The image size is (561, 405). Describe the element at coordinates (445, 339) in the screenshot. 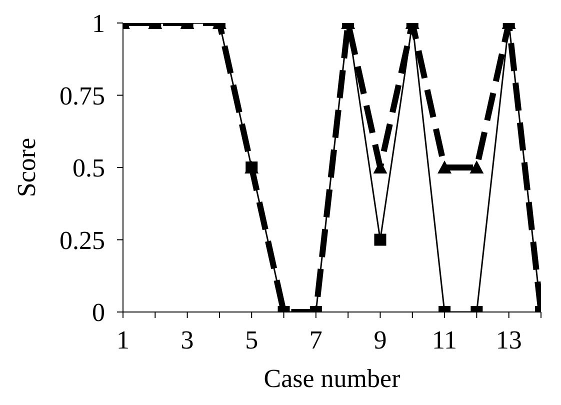

I see `x-tick-label: 11` at that location.